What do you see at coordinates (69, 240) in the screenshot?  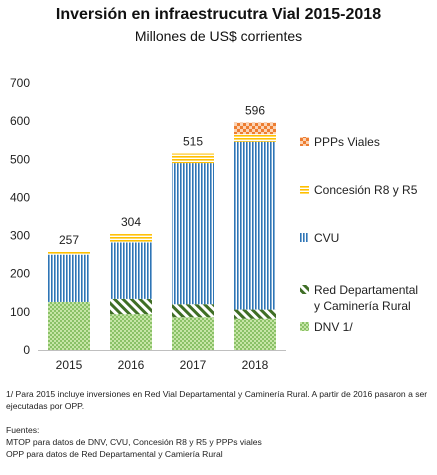 I see `bar-total-label: 257` at bounding box center [69, 240].